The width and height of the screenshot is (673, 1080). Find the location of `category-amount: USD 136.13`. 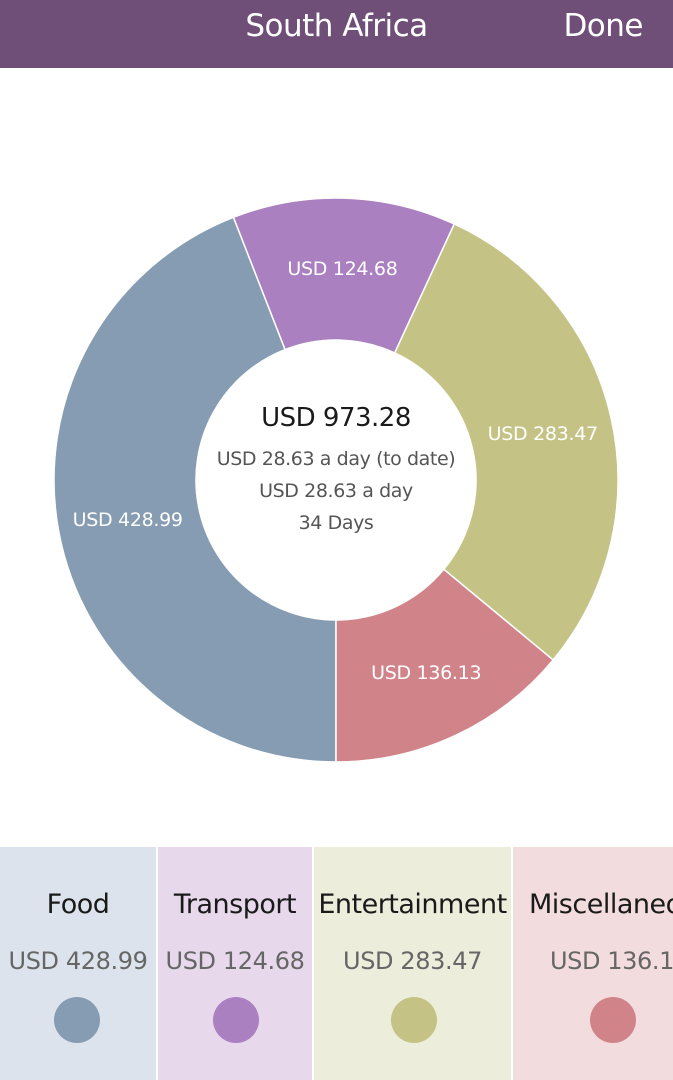

category-amount: USD 136.13 is located at coordinates (611, 961).